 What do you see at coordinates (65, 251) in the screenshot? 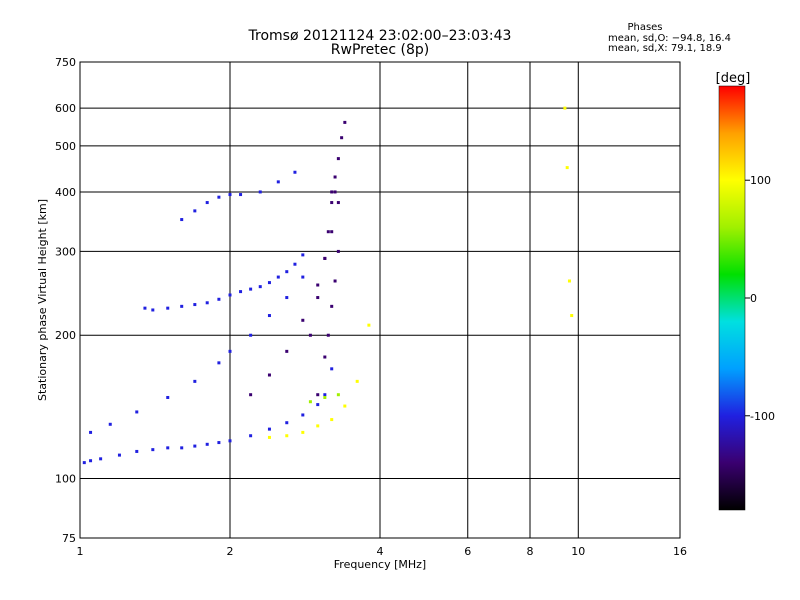
I see `y-tick-label: 300` at bounding box center [65, 251].